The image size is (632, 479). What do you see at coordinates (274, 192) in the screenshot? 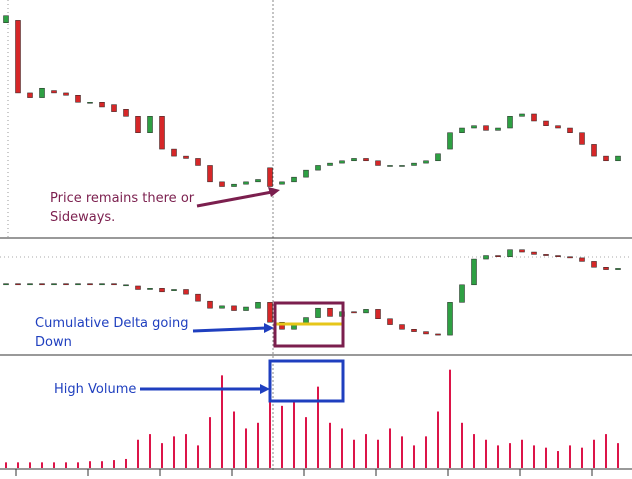
I see `arrow-head` at bounding box center [274, 192].